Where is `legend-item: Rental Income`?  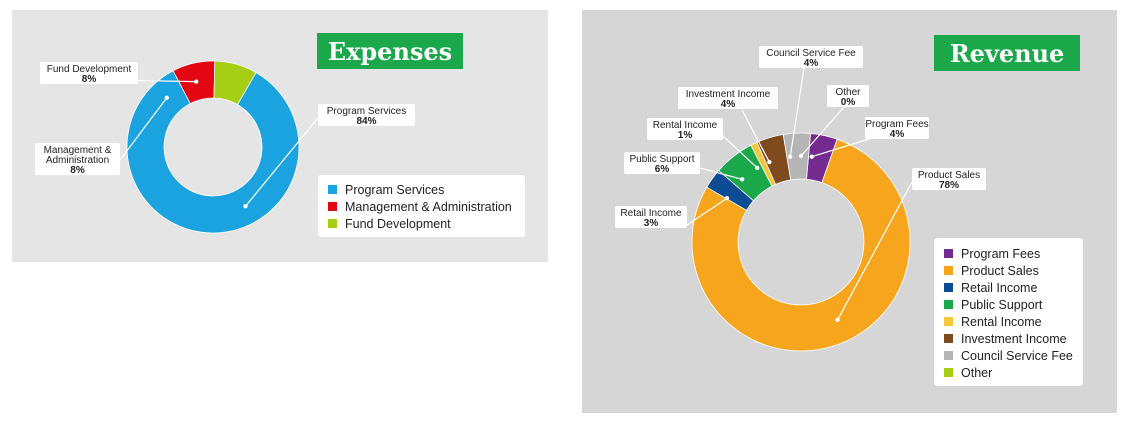
legend-item: Rental Income is located at coordinates (1008, 321).